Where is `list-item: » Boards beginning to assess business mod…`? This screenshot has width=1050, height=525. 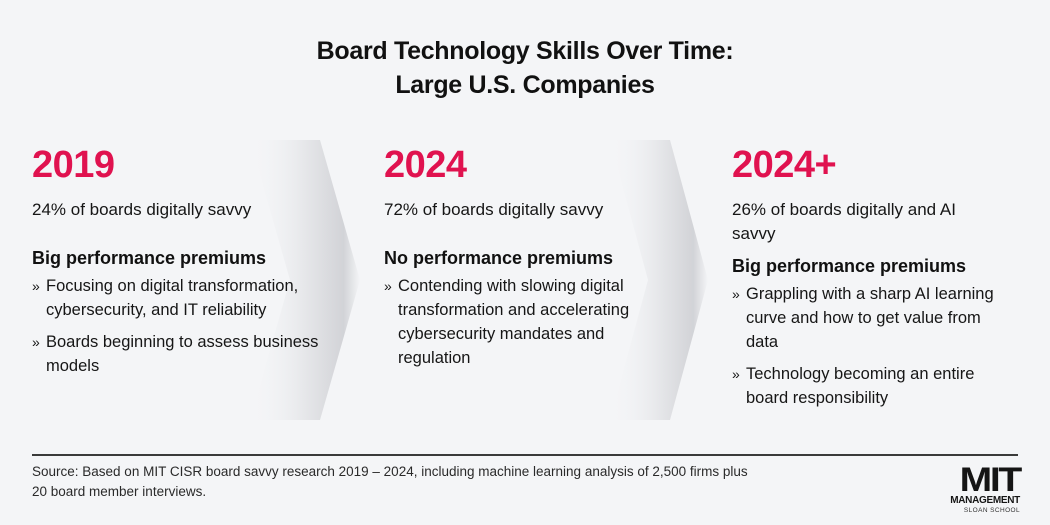
list-item: » Boards beginning to assess business mod… is located at coordinates (187, 354).